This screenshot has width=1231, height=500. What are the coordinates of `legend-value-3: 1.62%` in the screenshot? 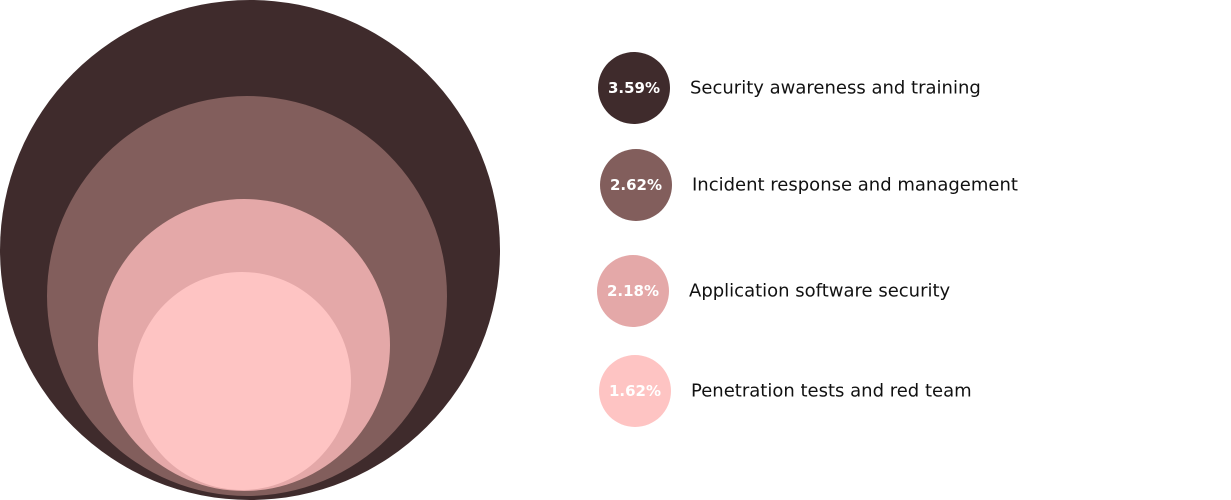 It's located at (635, 391).